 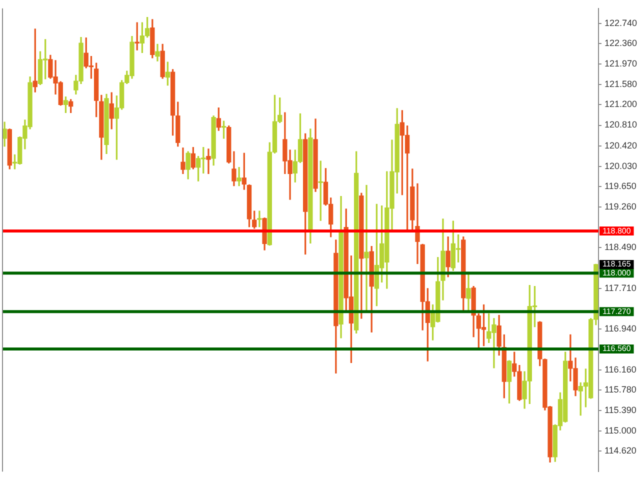 I want to click on ref-line-label: 118.800, so click(x=617, y=231).